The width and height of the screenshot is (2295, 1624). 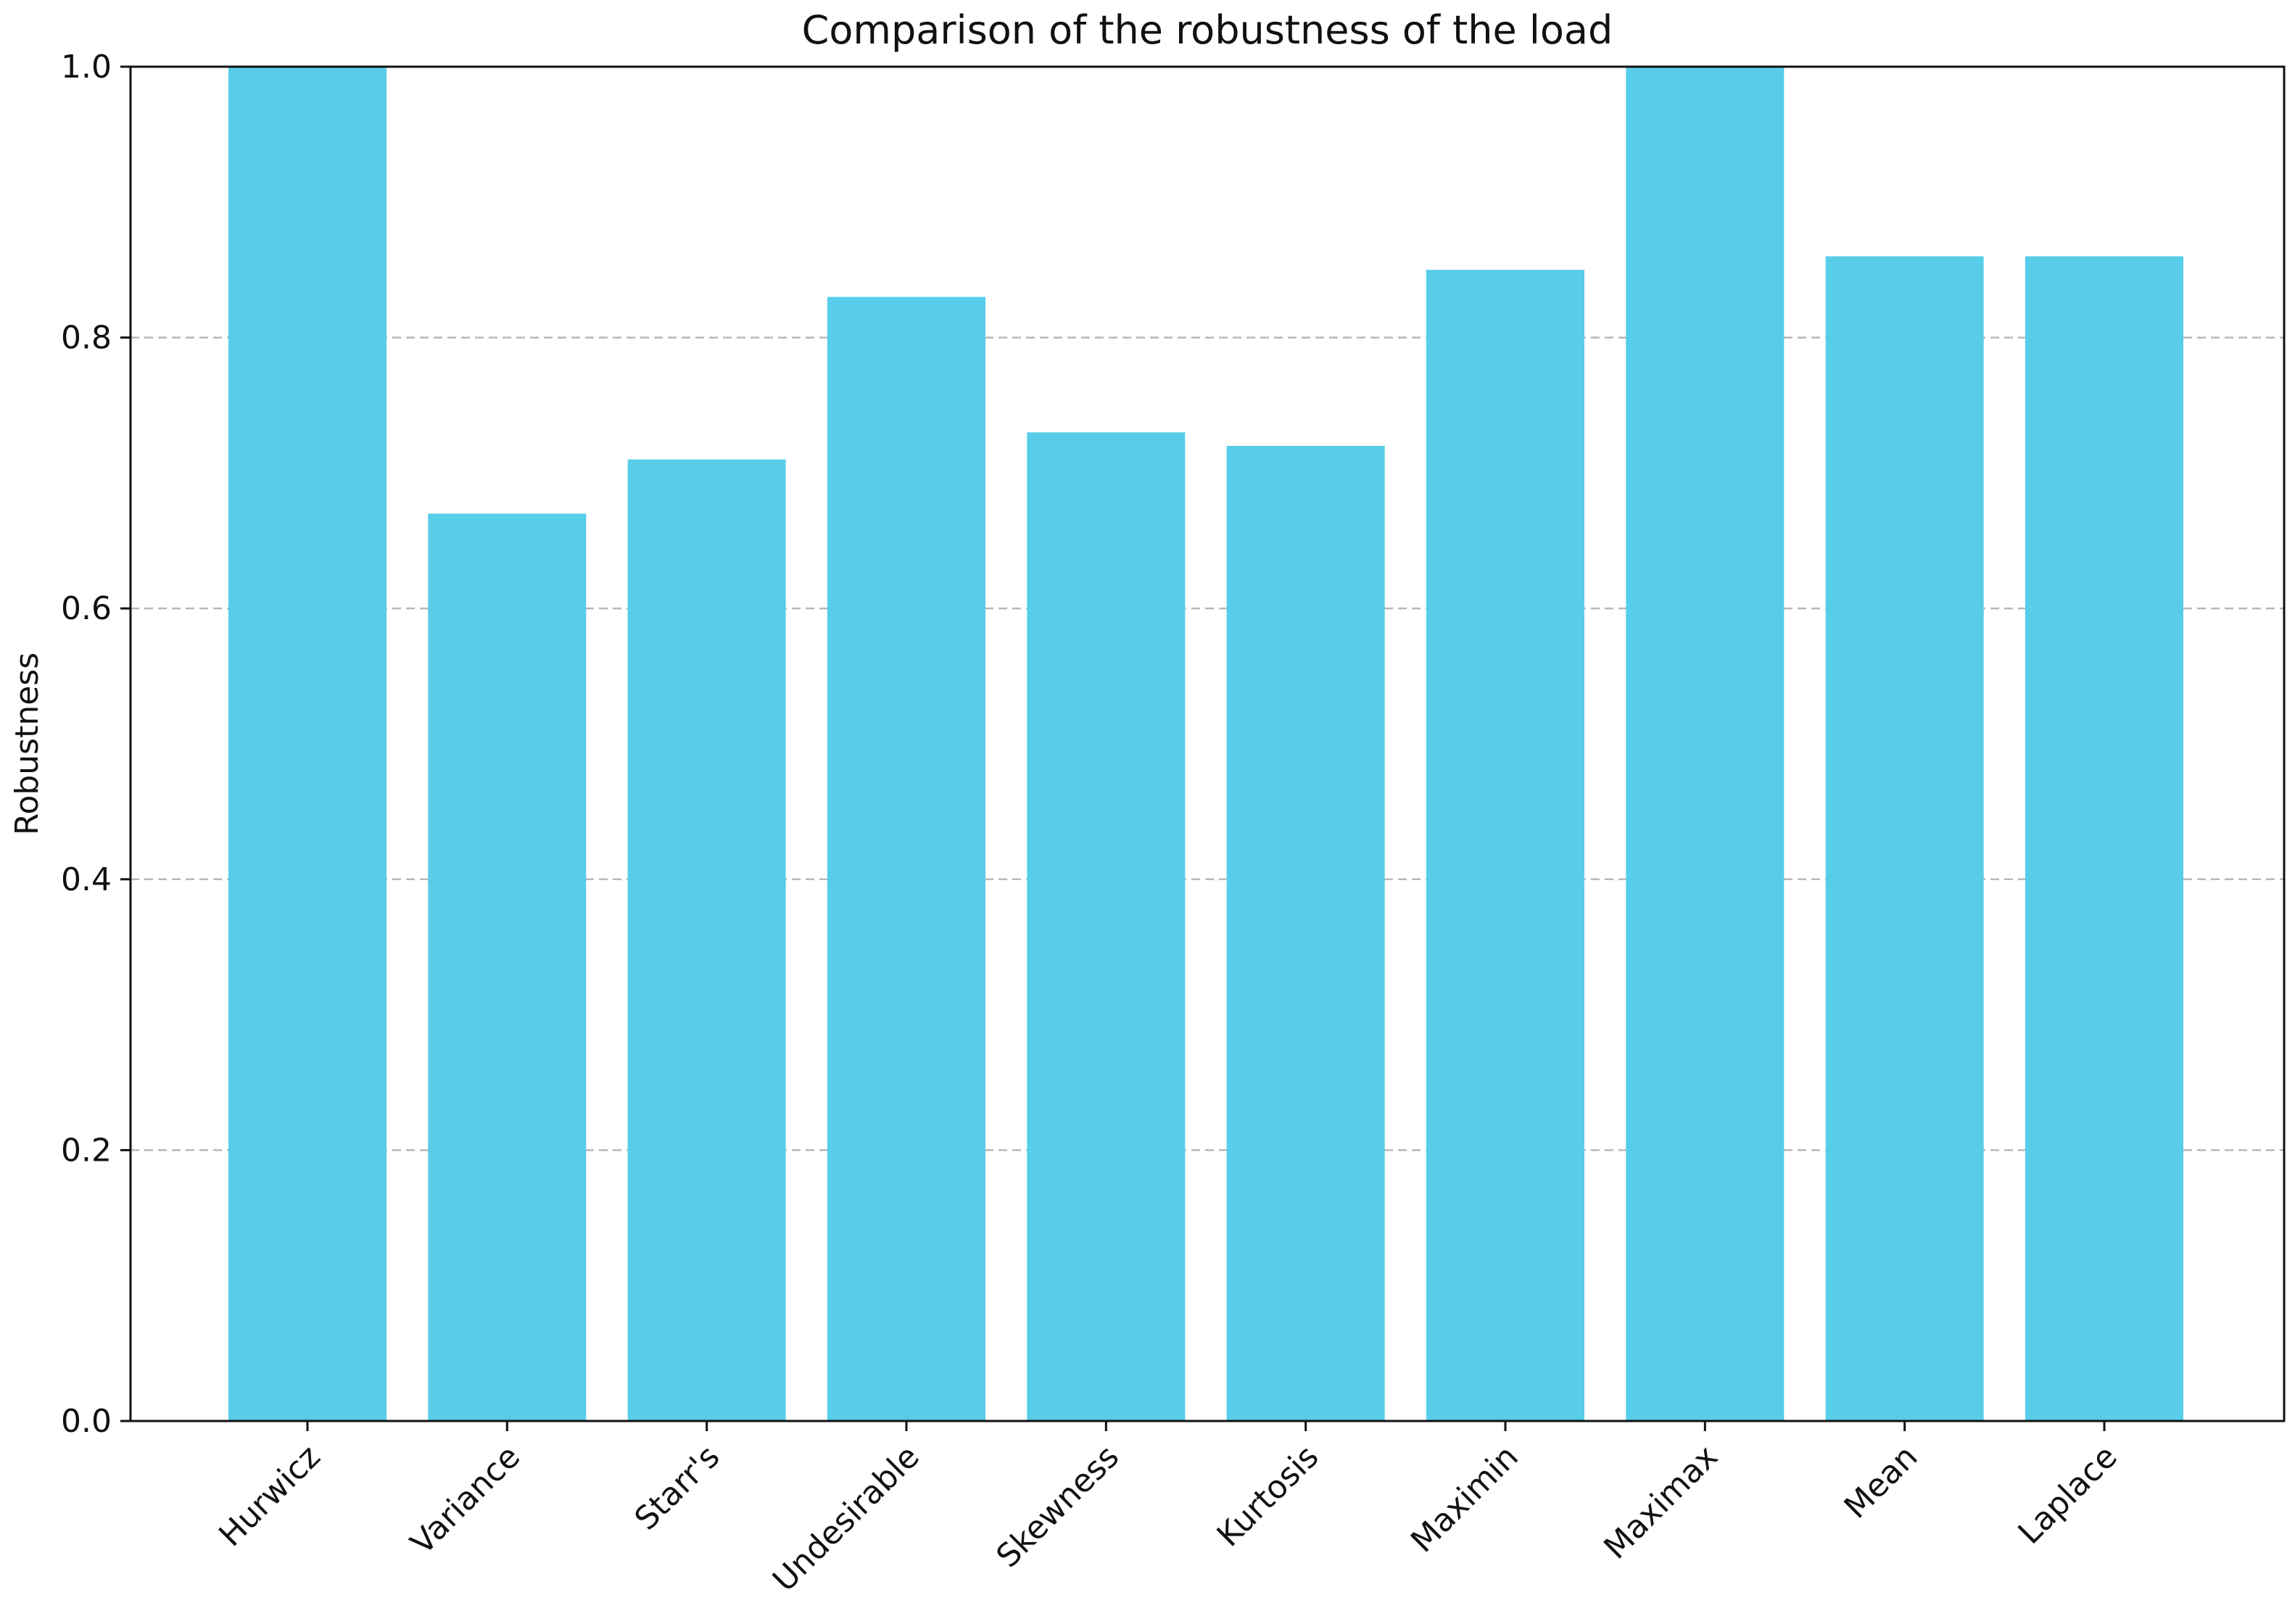 What do you see at coordinates (86, 1421) in the screenshot?
I see `y-tick-label: 0.0` at bounding box center [86, 1421].